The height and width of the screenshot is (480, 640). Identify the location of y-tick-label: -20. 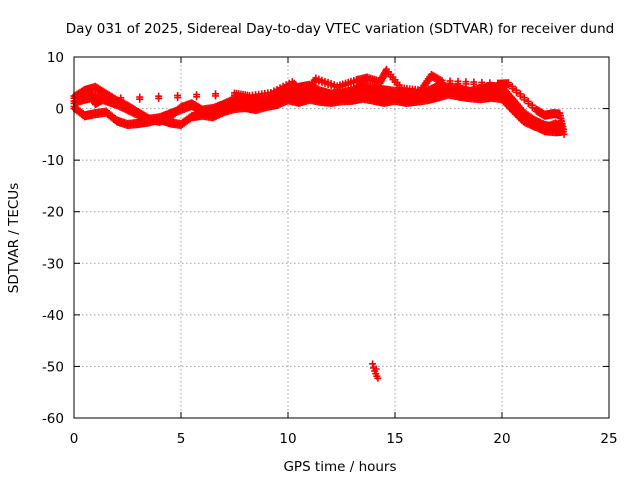
(53, 213).